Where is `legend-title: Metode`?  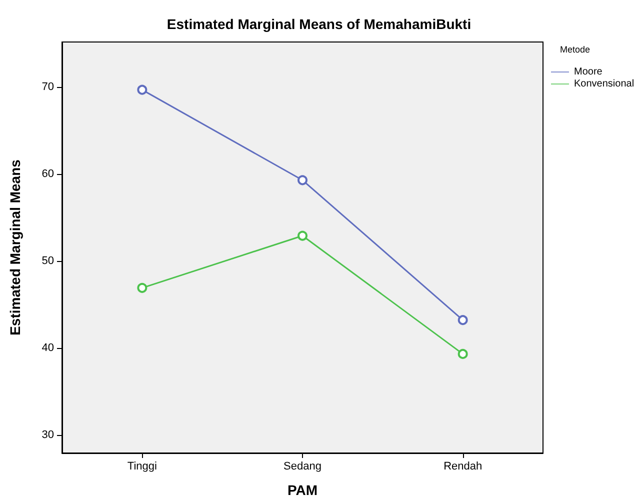
legend-title: Metode is located at coordinates (575, 49).